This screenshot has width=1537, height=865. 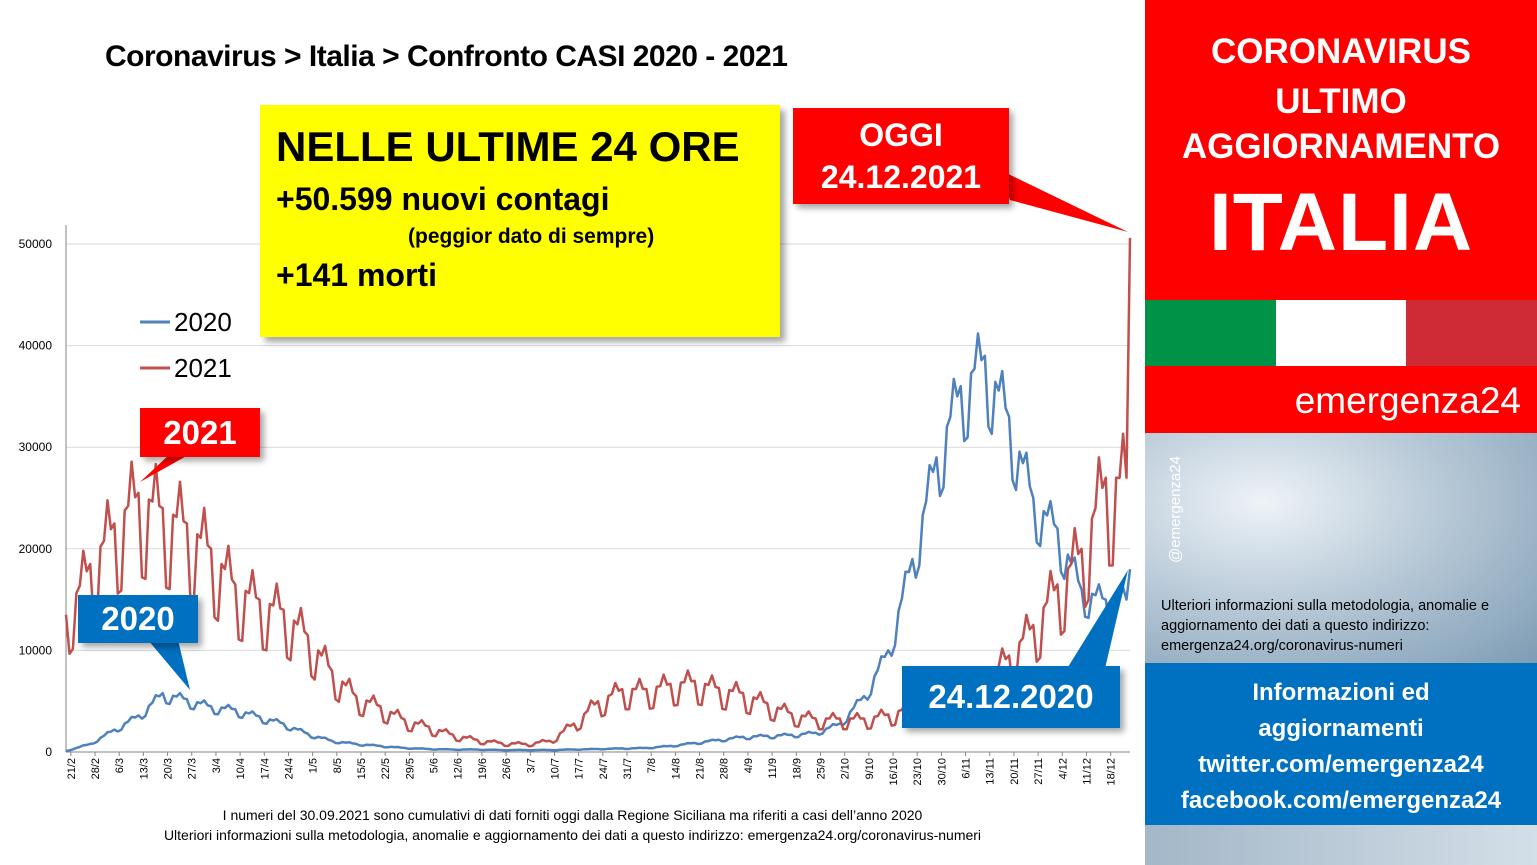 I want to click on x-tick-label-17: 19/6, so click(x=483, y=768).